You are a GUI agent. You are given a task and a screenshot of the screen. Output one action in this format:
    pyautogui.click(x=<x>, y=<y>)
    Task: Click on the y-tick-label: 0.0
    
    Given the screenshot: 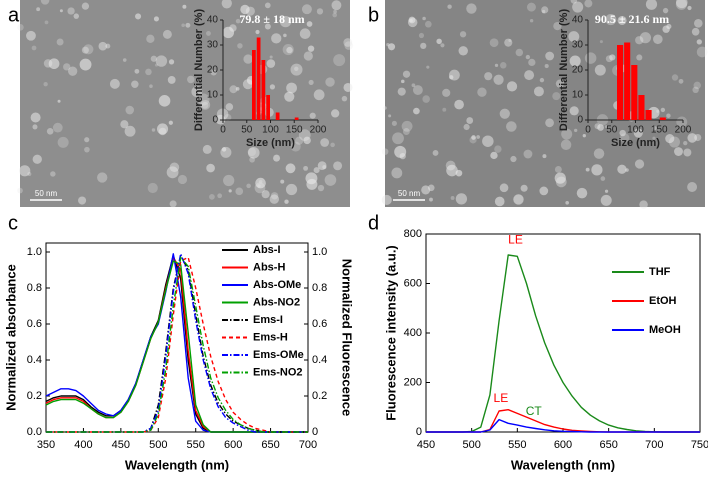 What is the action you would take?
    pyautogui.click(x=34, y=432)
    